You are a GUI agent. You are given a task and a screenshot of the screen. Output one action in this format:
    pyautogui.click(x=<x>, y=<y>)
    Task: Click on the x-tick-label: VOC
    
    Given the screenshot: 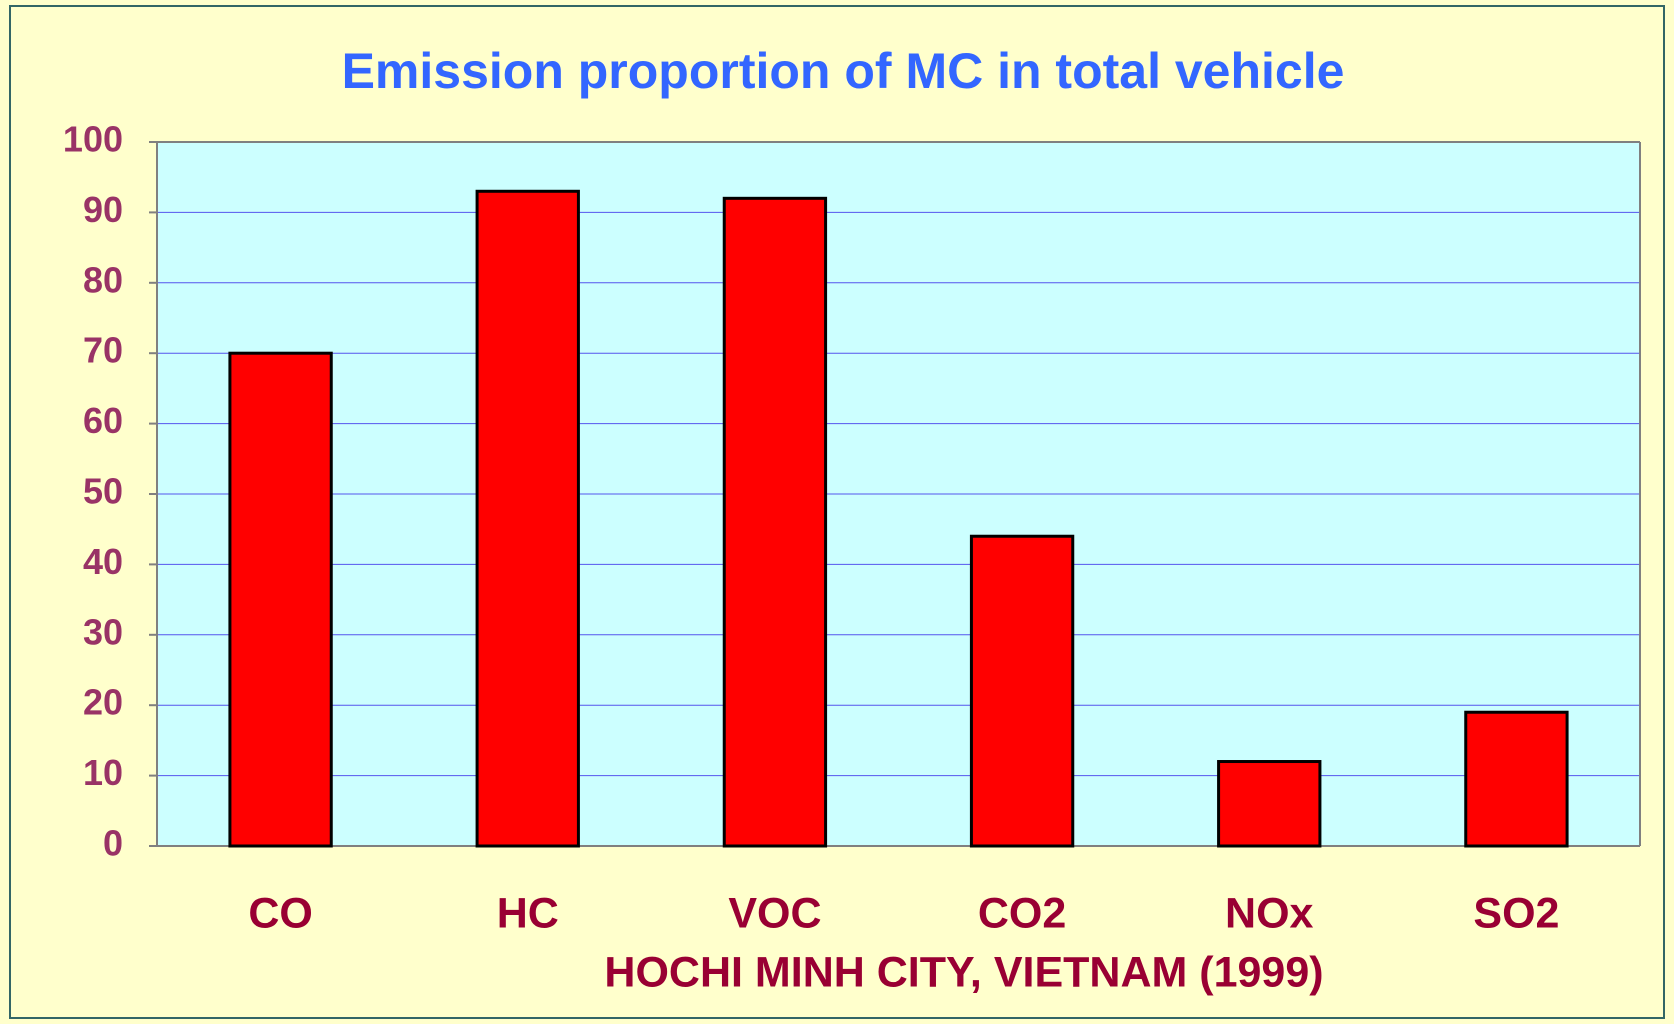 What is the action you would take?
    pyautogui.click(x=774, y=913)
    